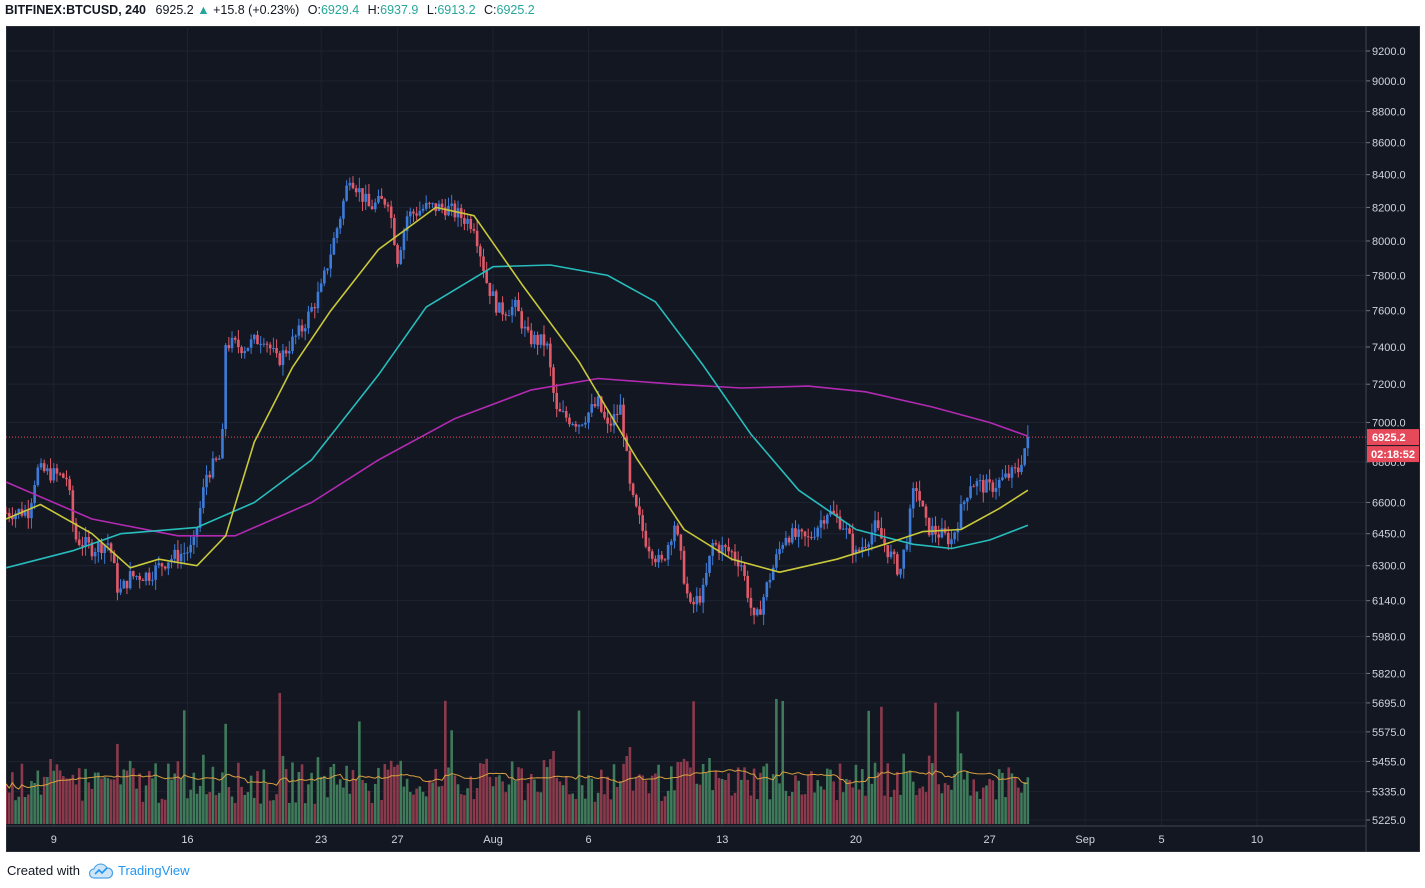 Image resolution: width=1425 pixels, height=888 pixels. Describe the element at coordinates (63, 10) in the screenshot. I see `symbol-name: BITFINEX:BTCUSD,` at that location.